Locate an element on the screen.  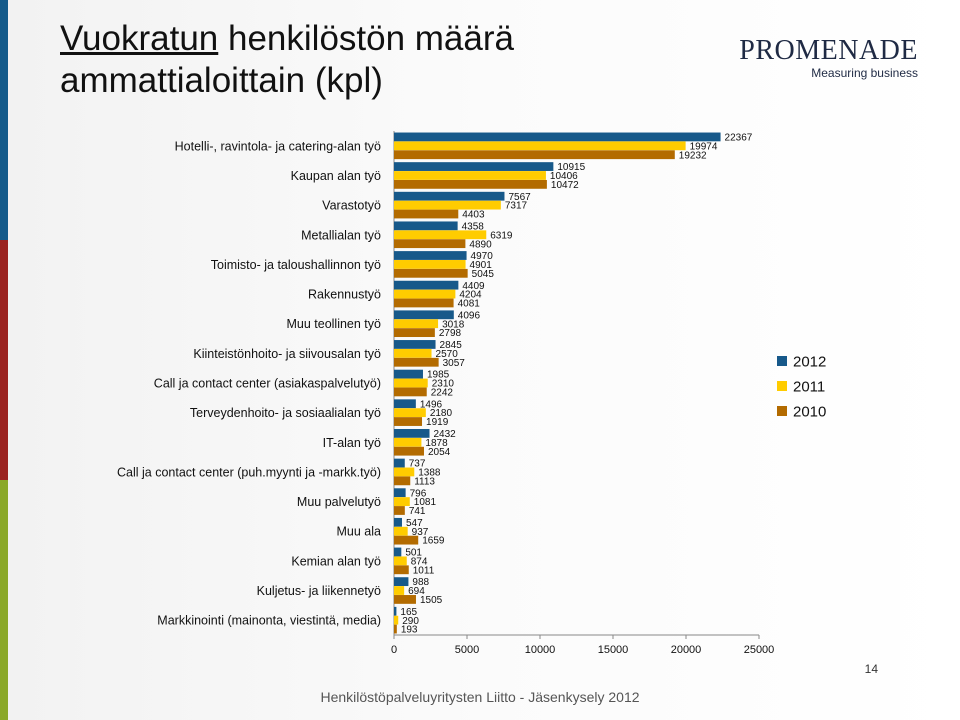
data-label-2010: 1659 is located at coordinates (433, 541).